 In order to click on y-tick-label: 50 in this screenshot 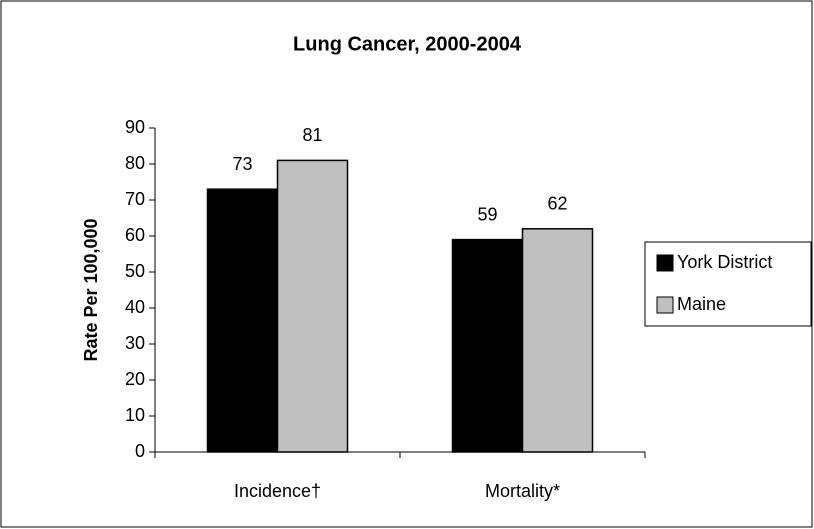, I will do `click(135, 271)`.